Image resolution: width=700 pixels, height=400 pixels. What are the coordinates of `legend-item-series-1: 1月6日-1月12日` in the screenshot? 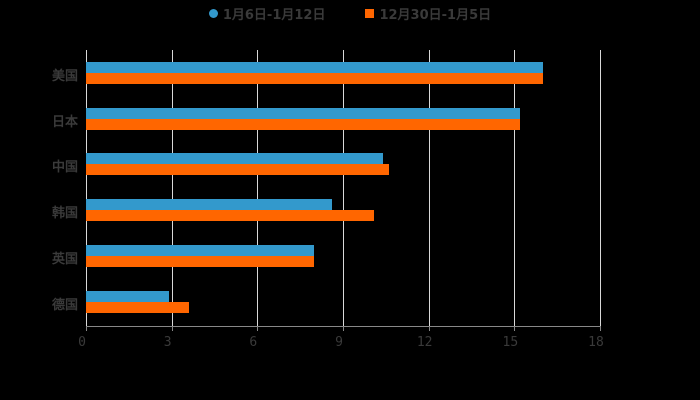 It's located at (267, 13).